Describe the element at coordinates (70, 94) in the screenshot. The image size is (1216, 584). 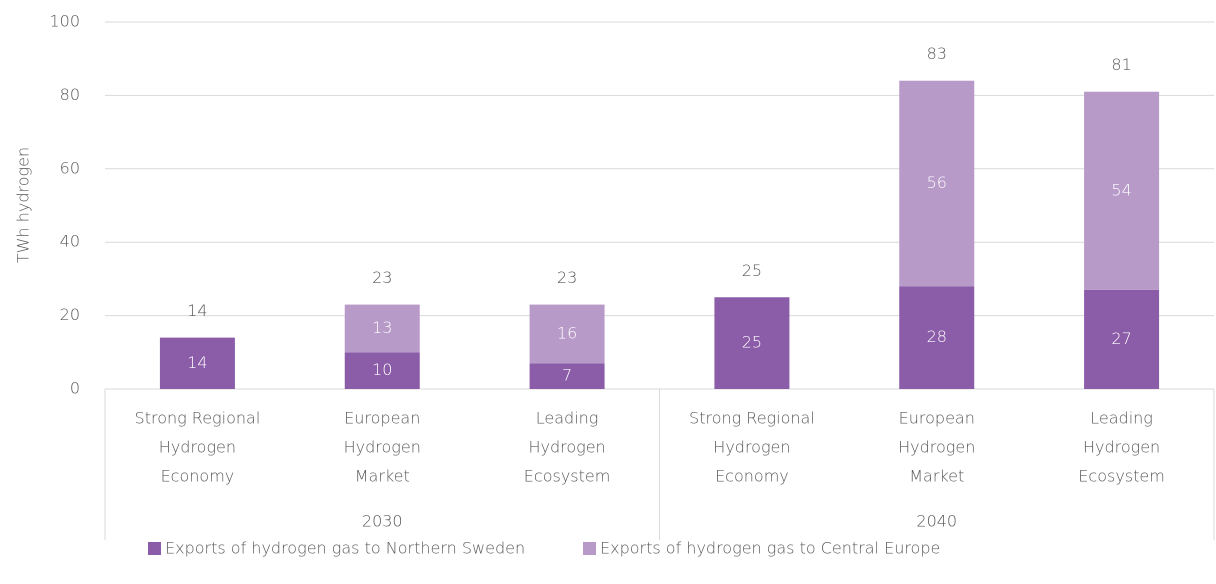
I see `y-tick-label: 80` at that location.